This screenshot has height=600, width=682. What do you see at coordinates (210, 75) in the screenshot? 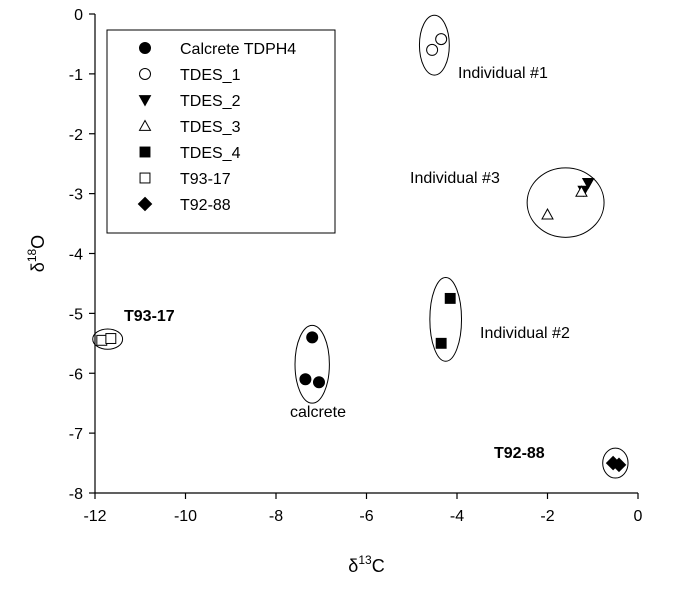
I see `legend-entry: TDES_1` at bounding box center [210, 75].